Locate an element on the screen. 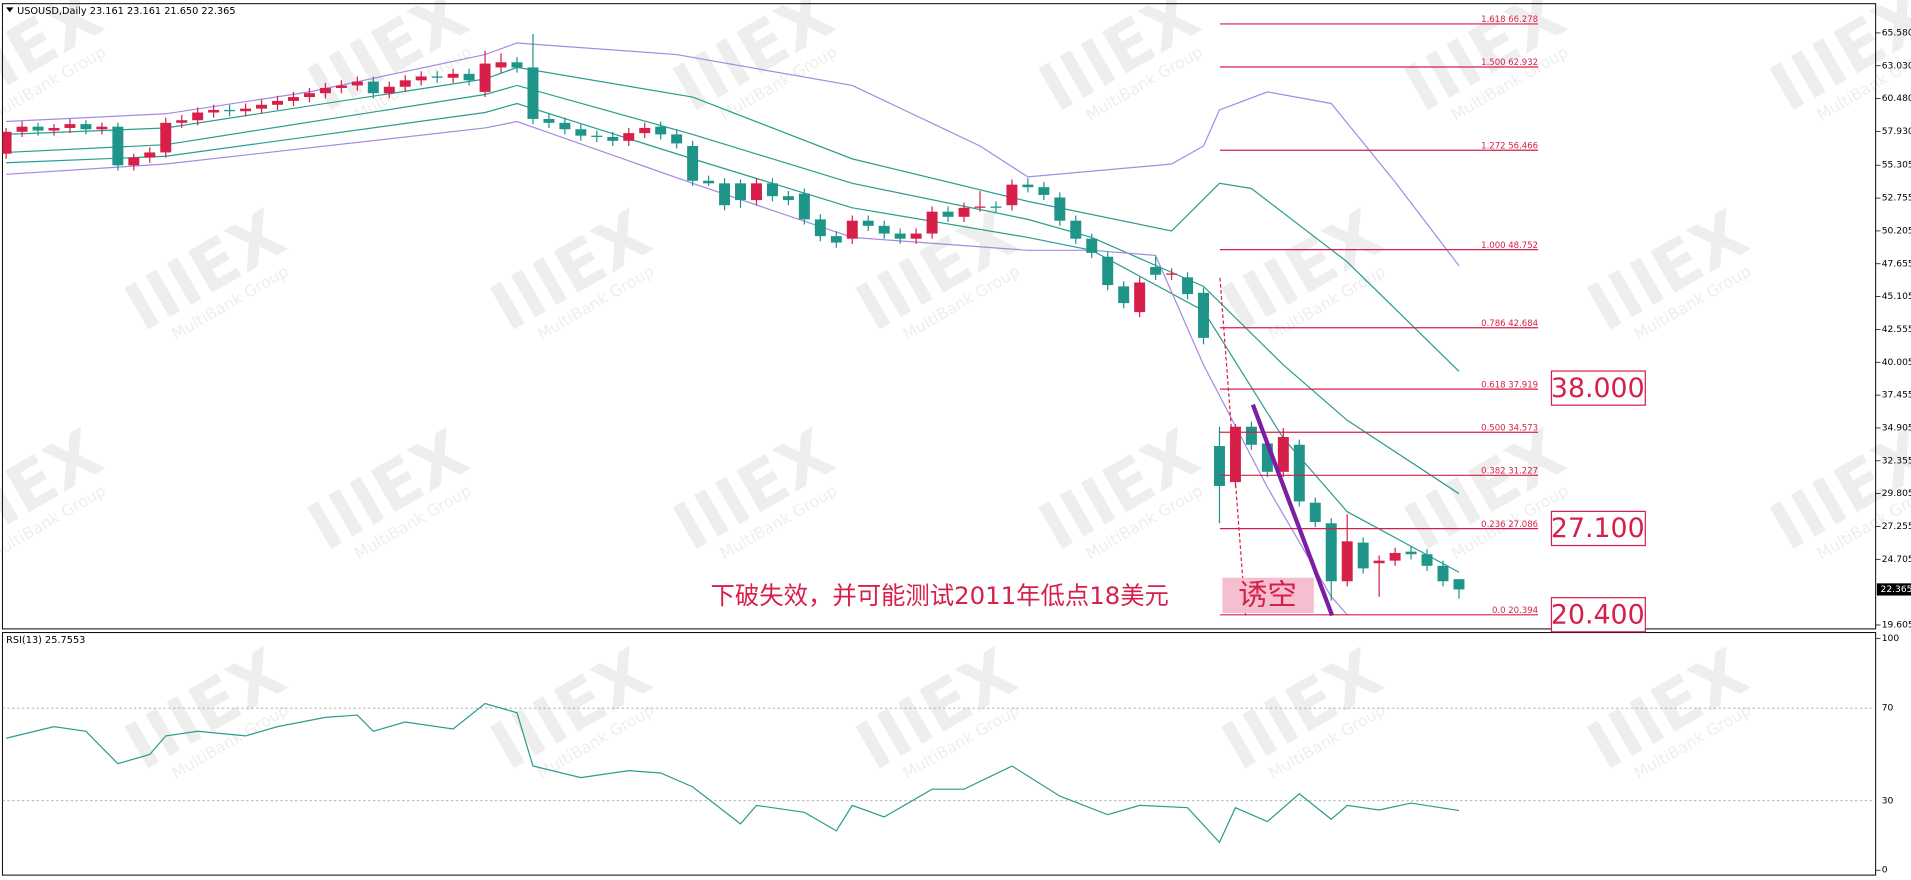 The height and width of the screenshot is (880, 1911). target-label: 27.100 is located at coordinates (1598, 528).